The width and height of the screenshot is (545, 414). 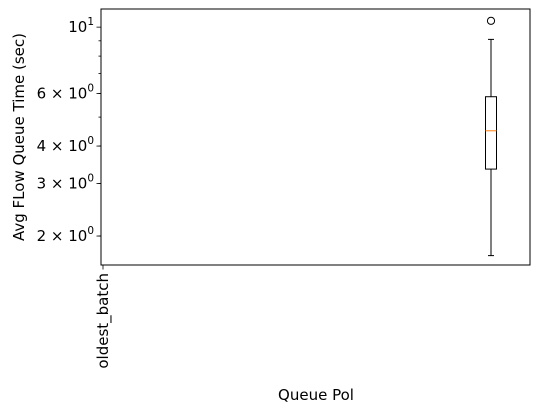 I want to click on y-tick-label-exponent: 1, so click(x=90, y=22).